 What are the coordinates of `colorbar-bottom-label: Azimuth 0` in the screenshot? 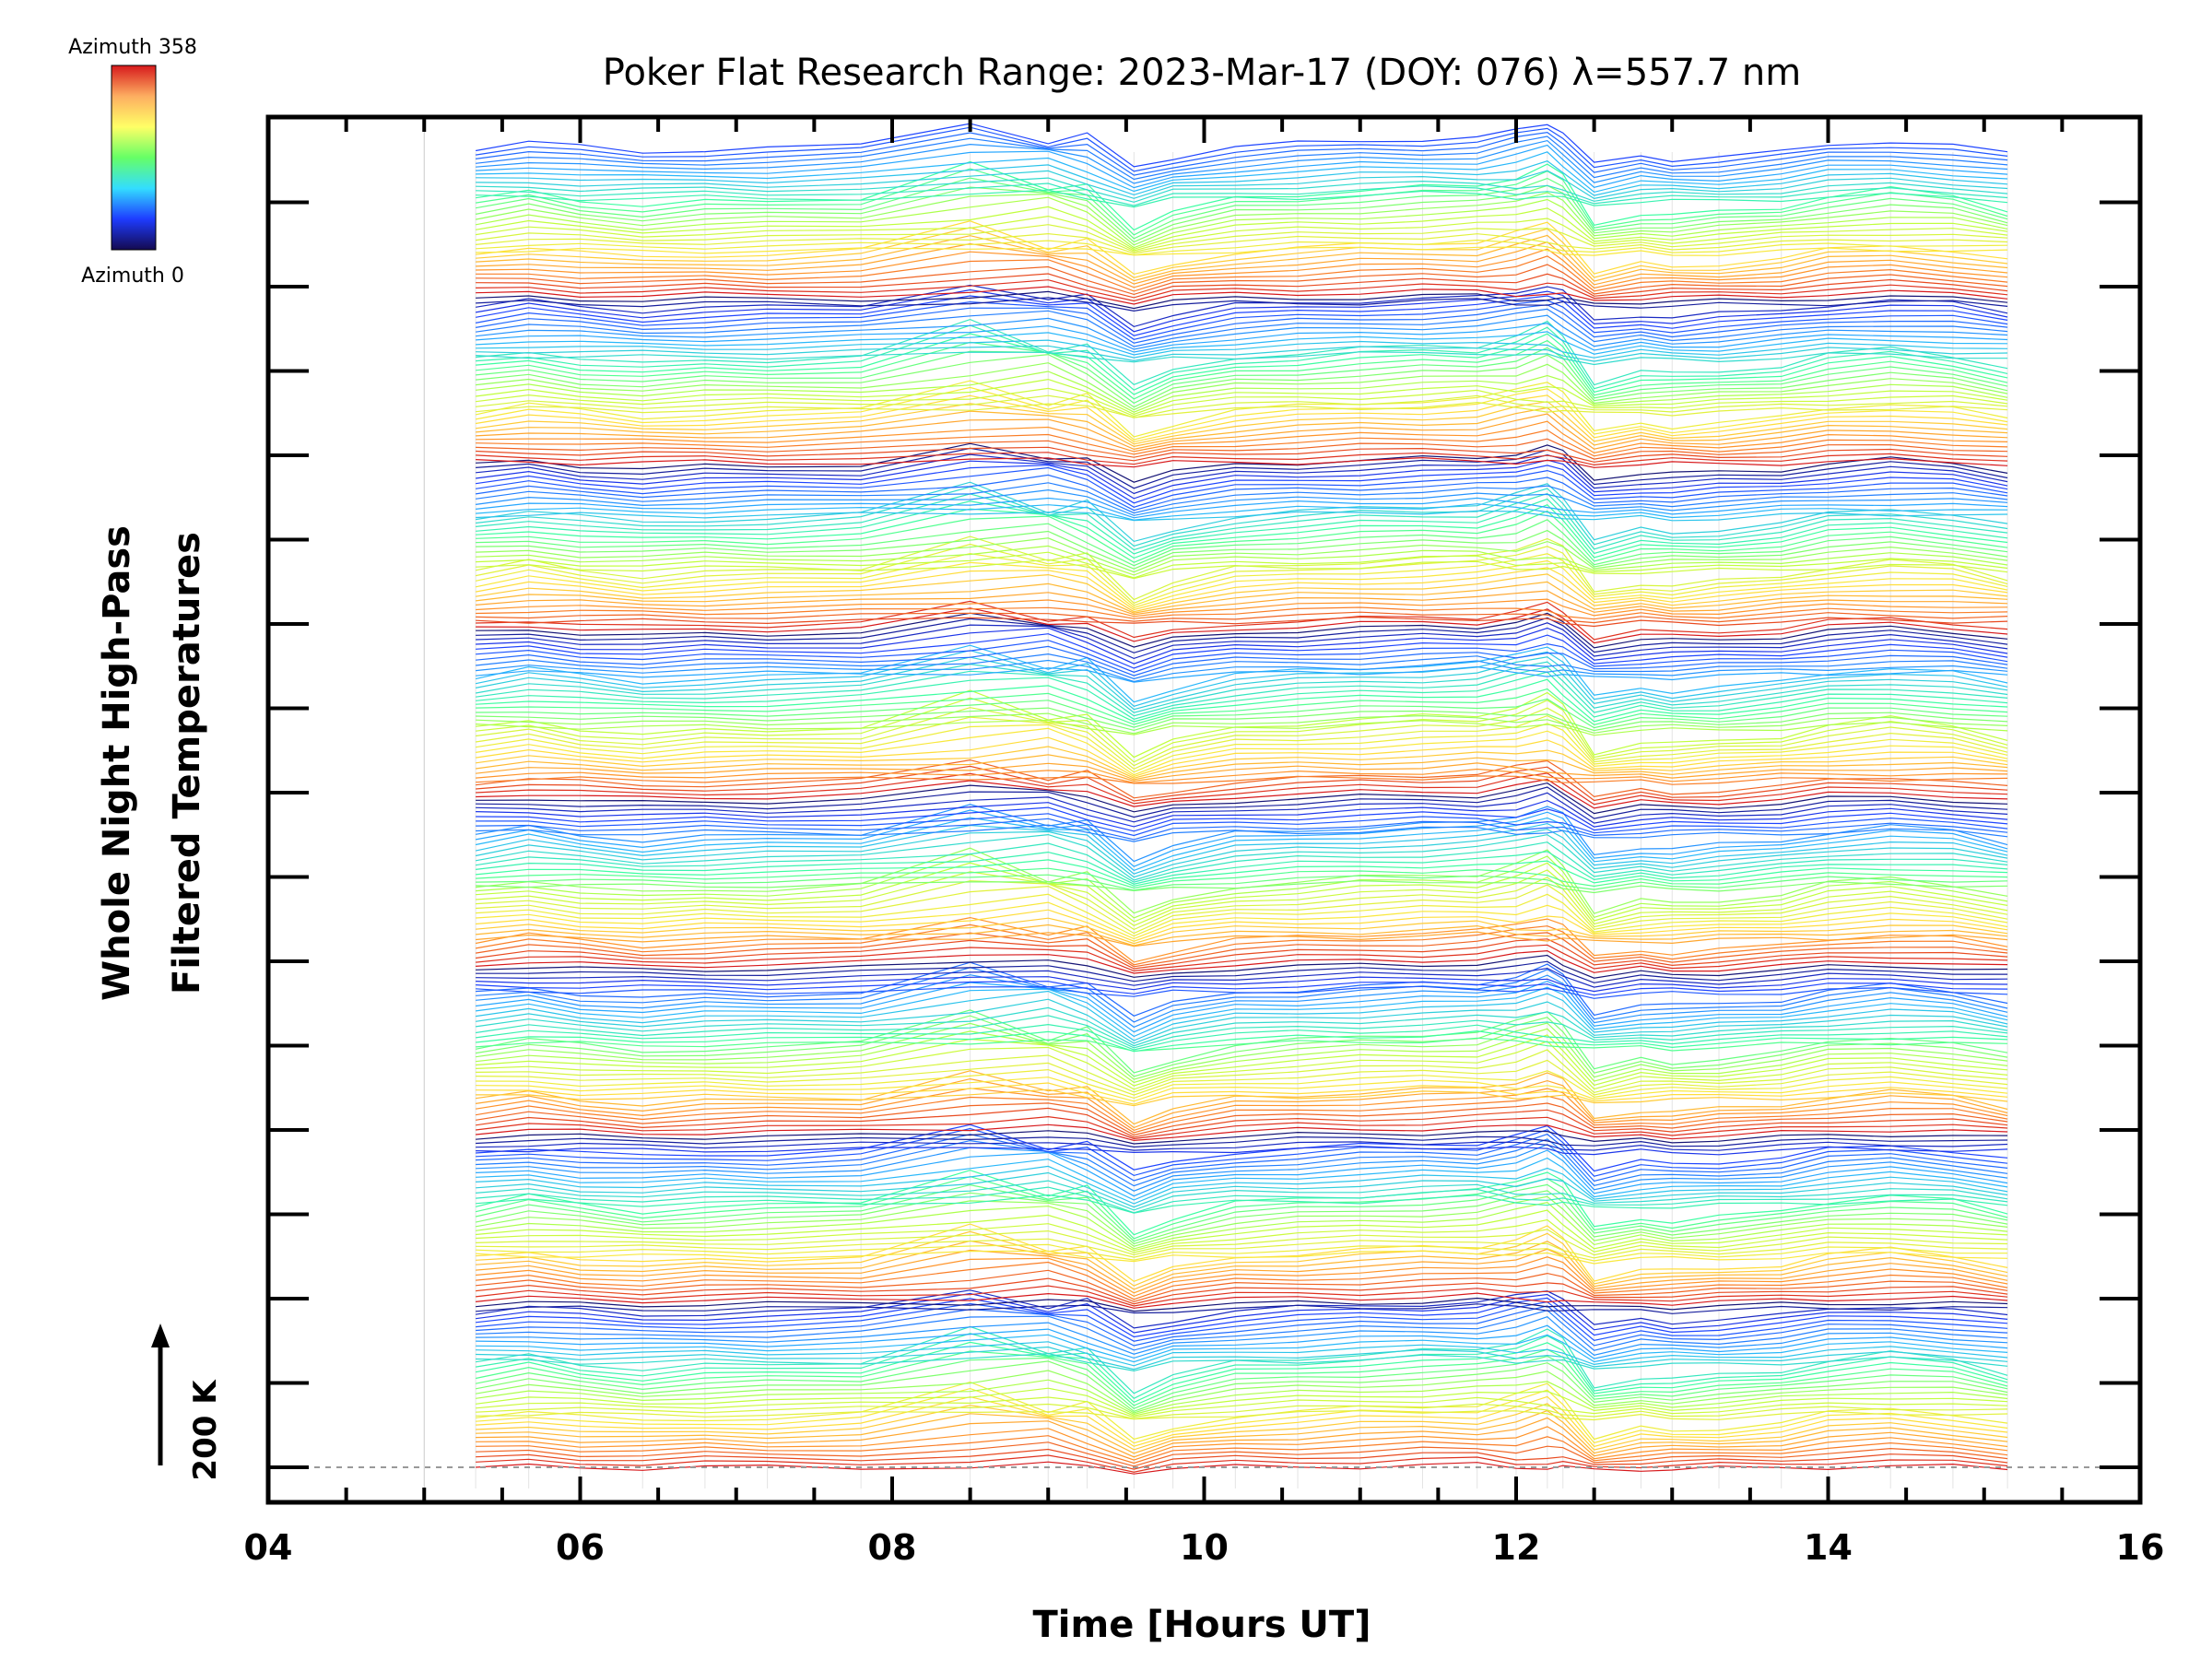 It's located at (132, 276).